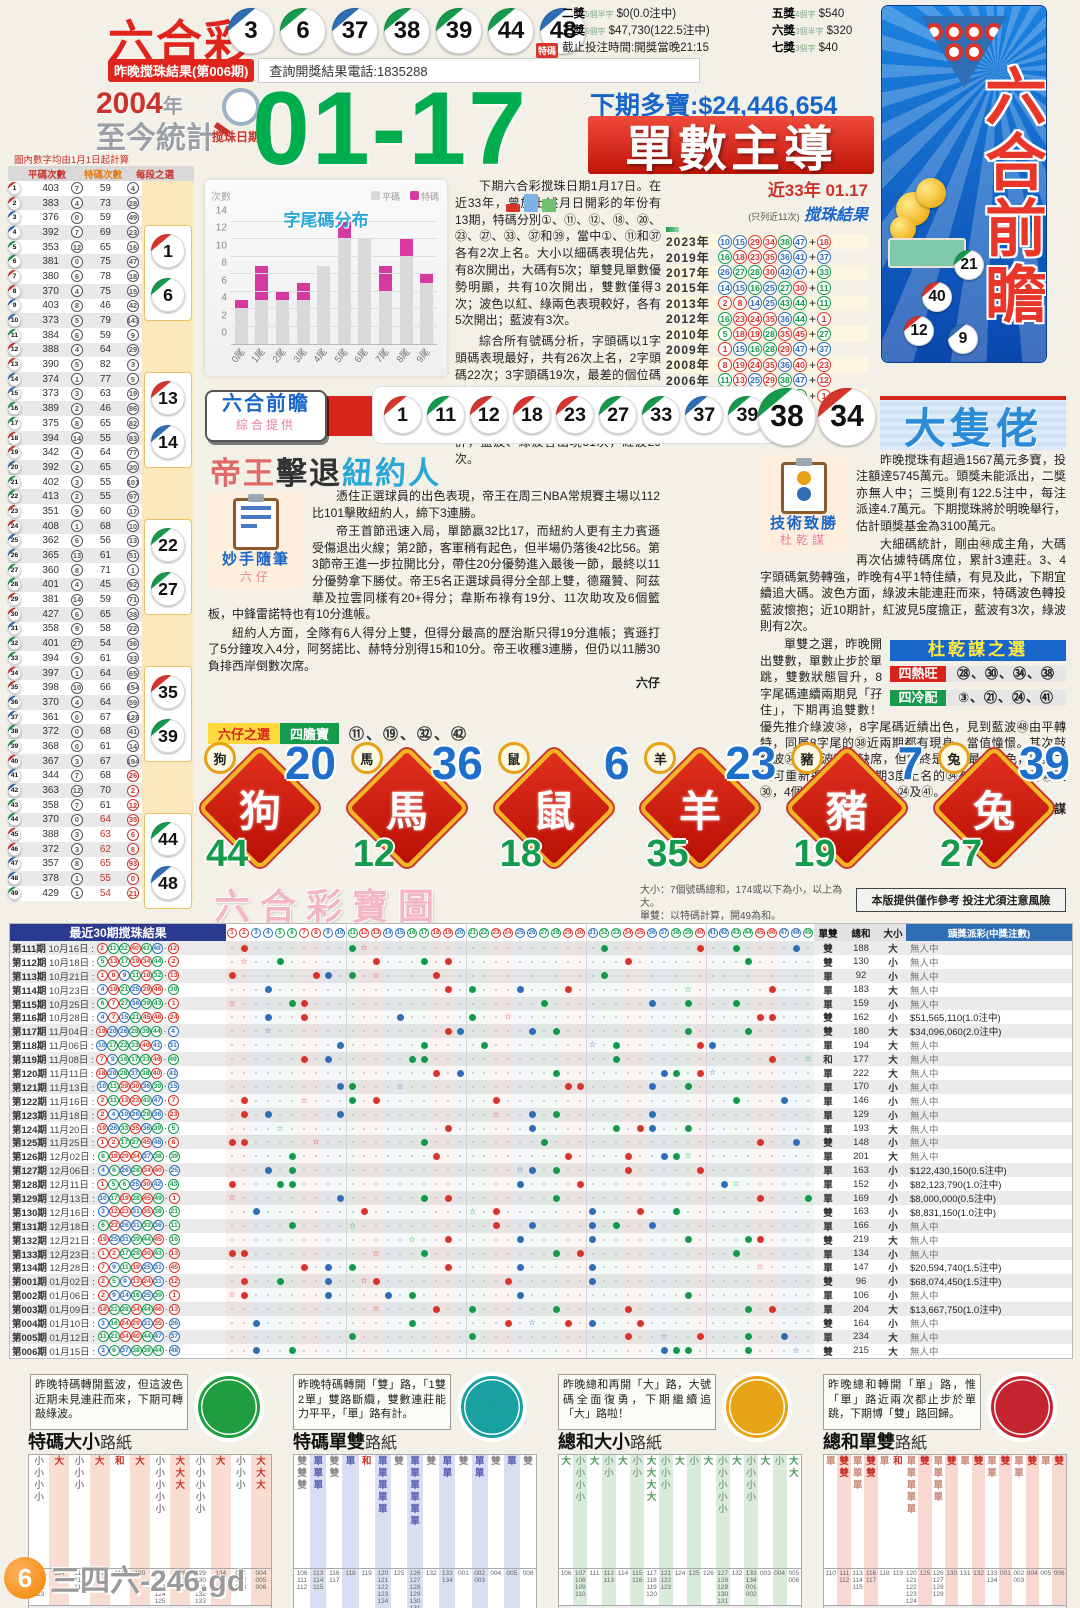  I want to click on x-tick: 2尾, so click(279, 356).